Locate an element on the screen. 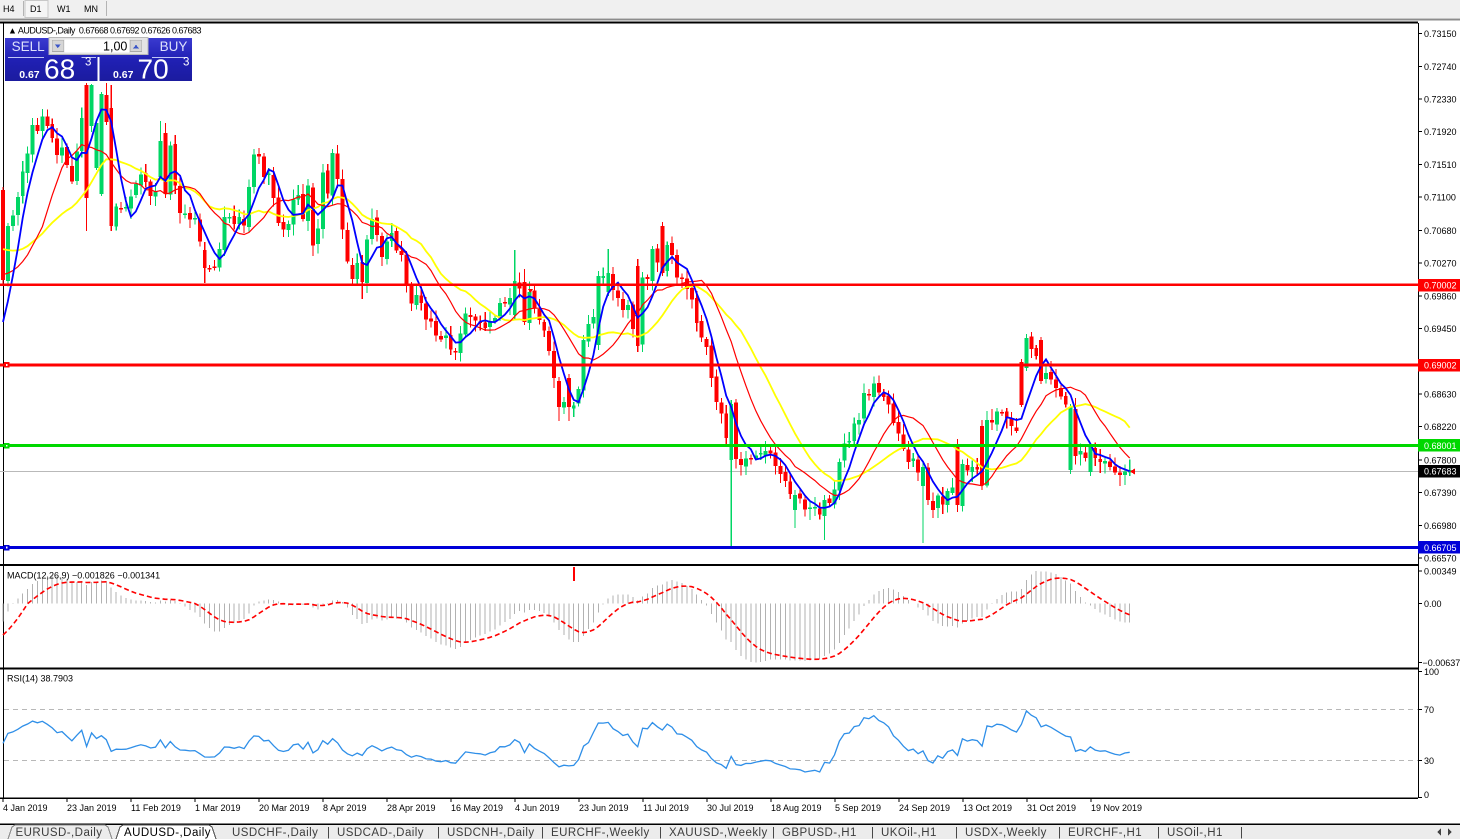 The height and width of the screenshot is (839, 1460). svg-text: 5 Sep 2019 is located at coordinates (858, 808).